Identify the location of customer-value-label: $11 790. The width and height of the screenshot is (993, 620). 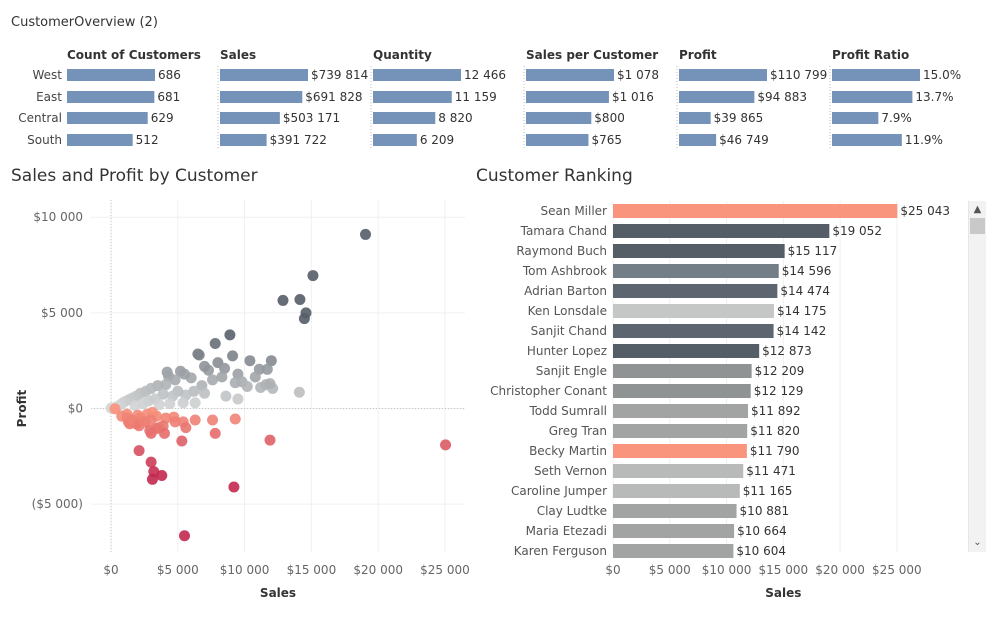
(775, 451).